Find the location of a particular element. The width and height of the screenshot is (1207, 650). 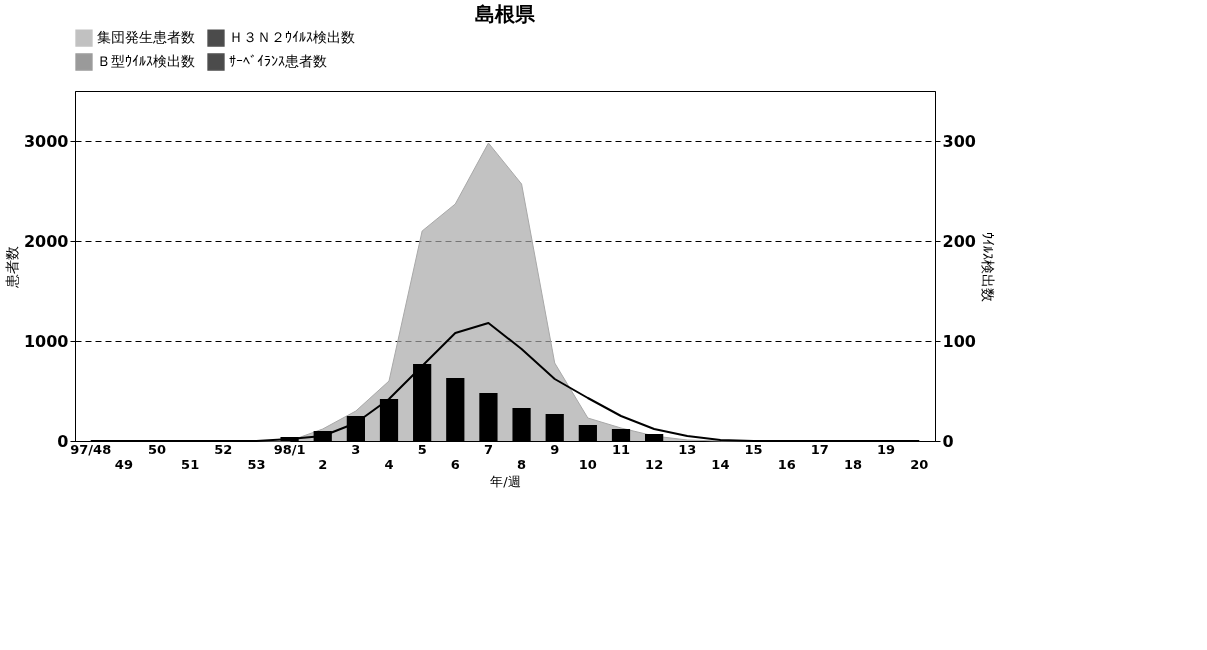

x-tick-label: 7 is located at coordinates (488, 449).